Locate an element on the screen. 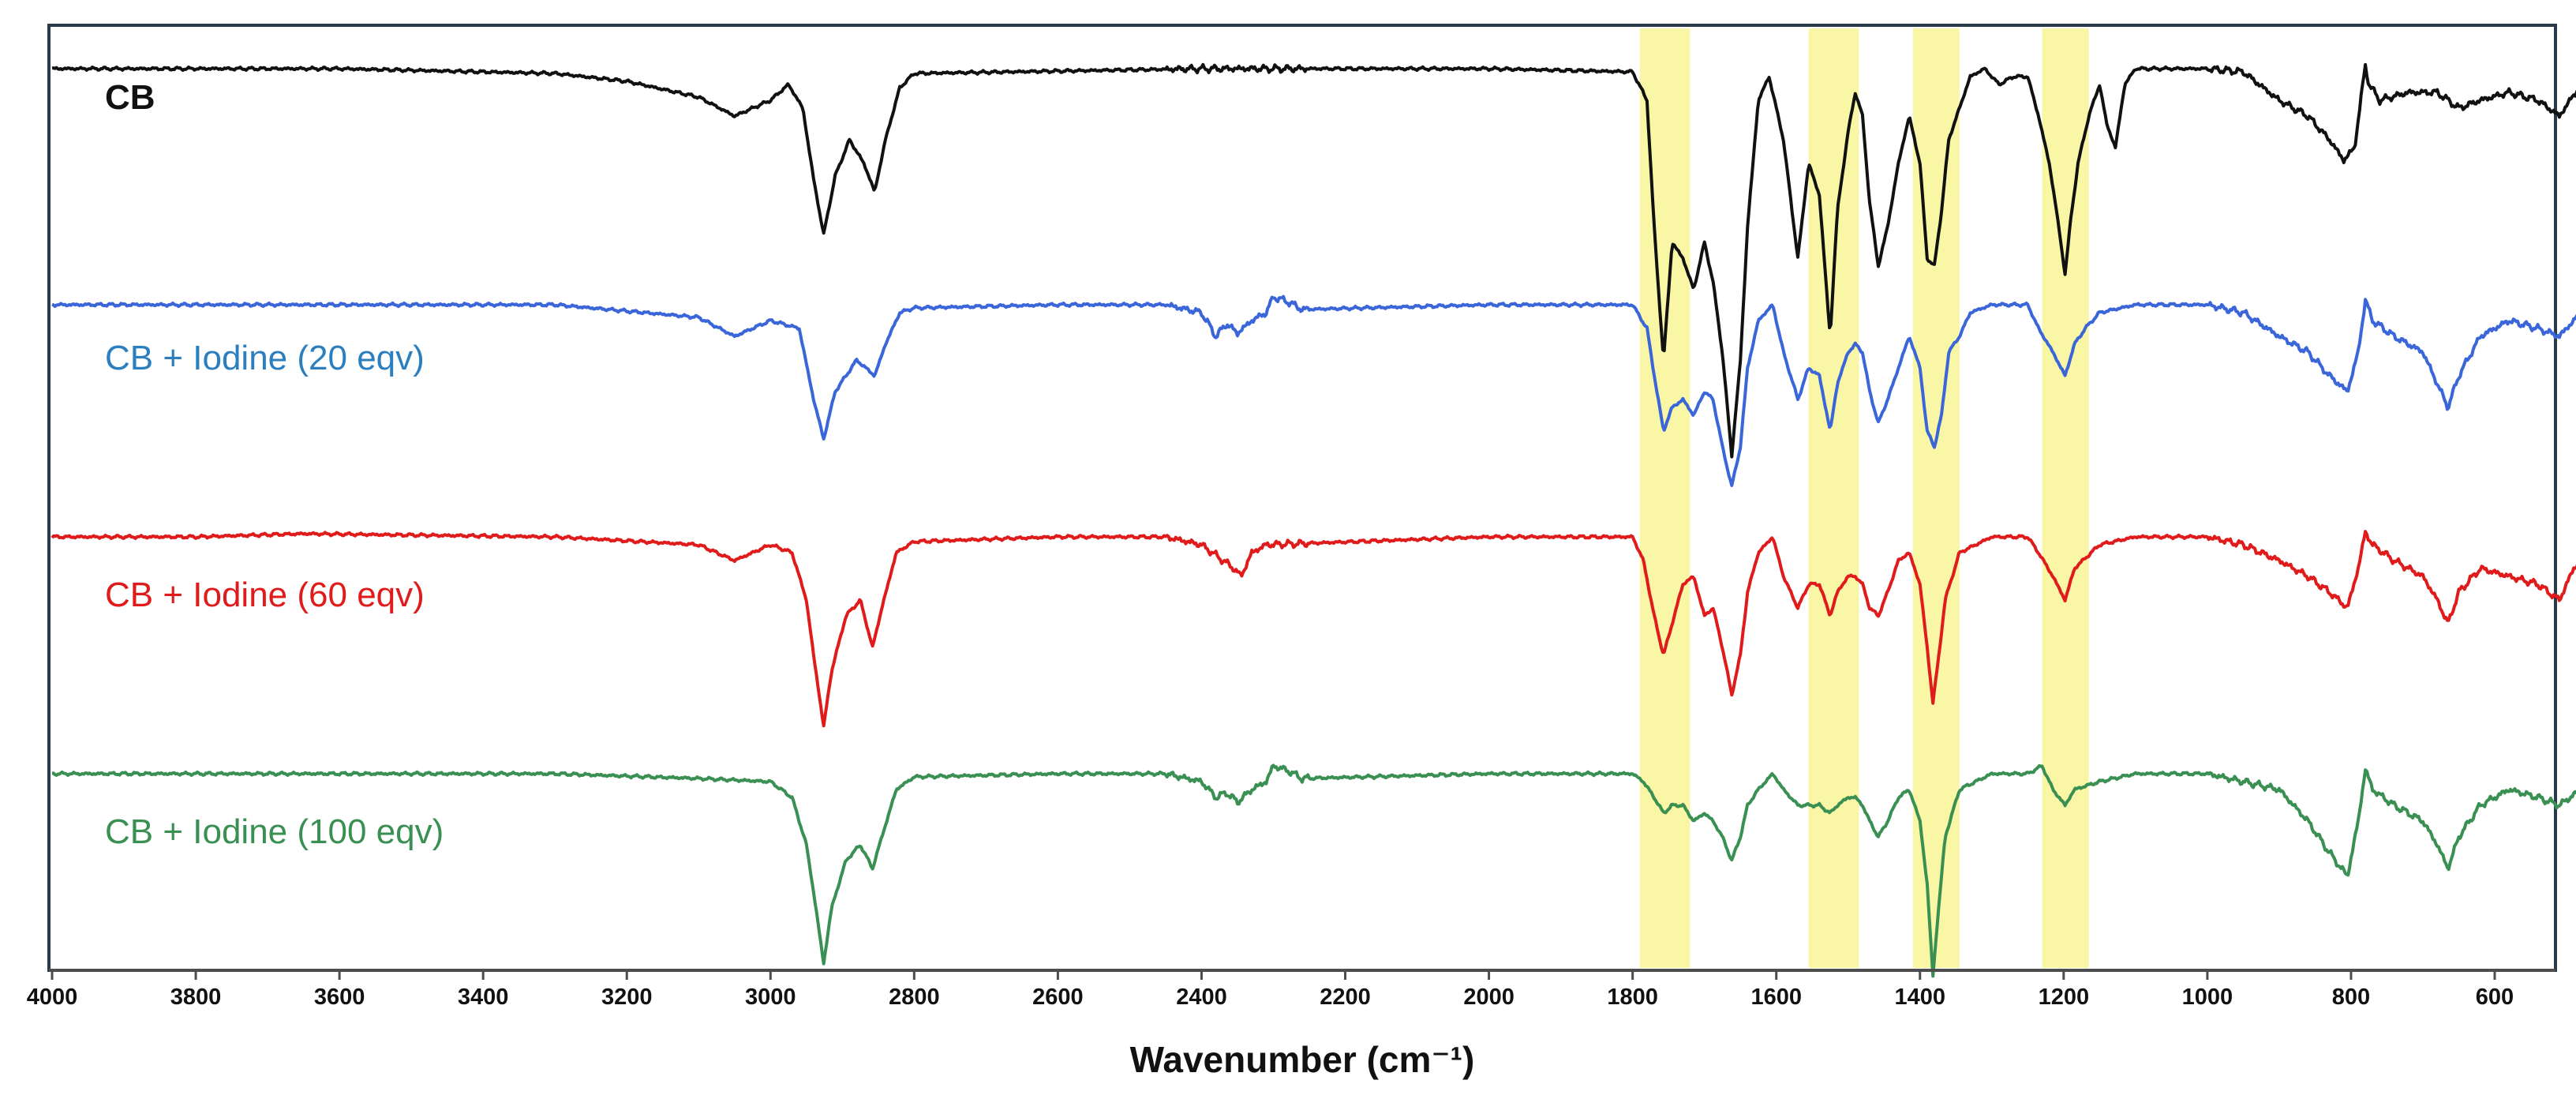 The width and height of the screenshot is (2576, 1099). series-label-iodine-100: CB + Iodine (100 eqv) is located at coordinates (274, 832).